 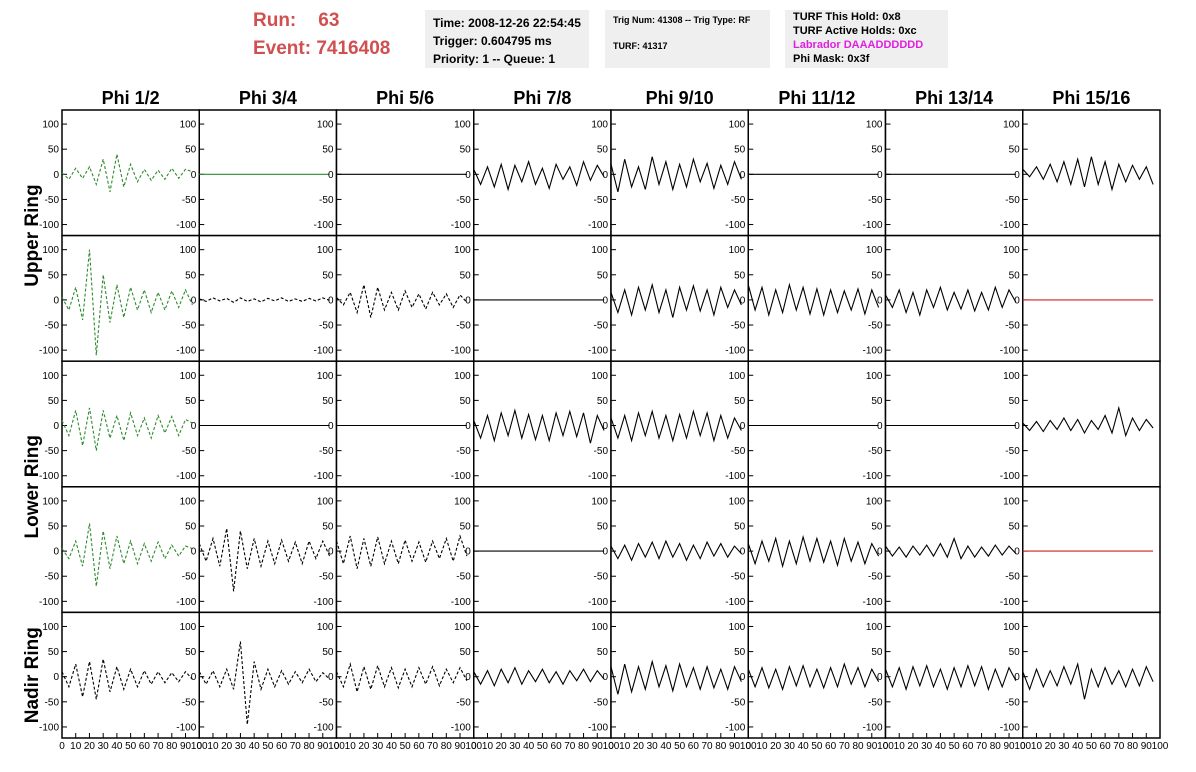 I want to click on column-title: Phi 7/8, so click(x=542, y=98).